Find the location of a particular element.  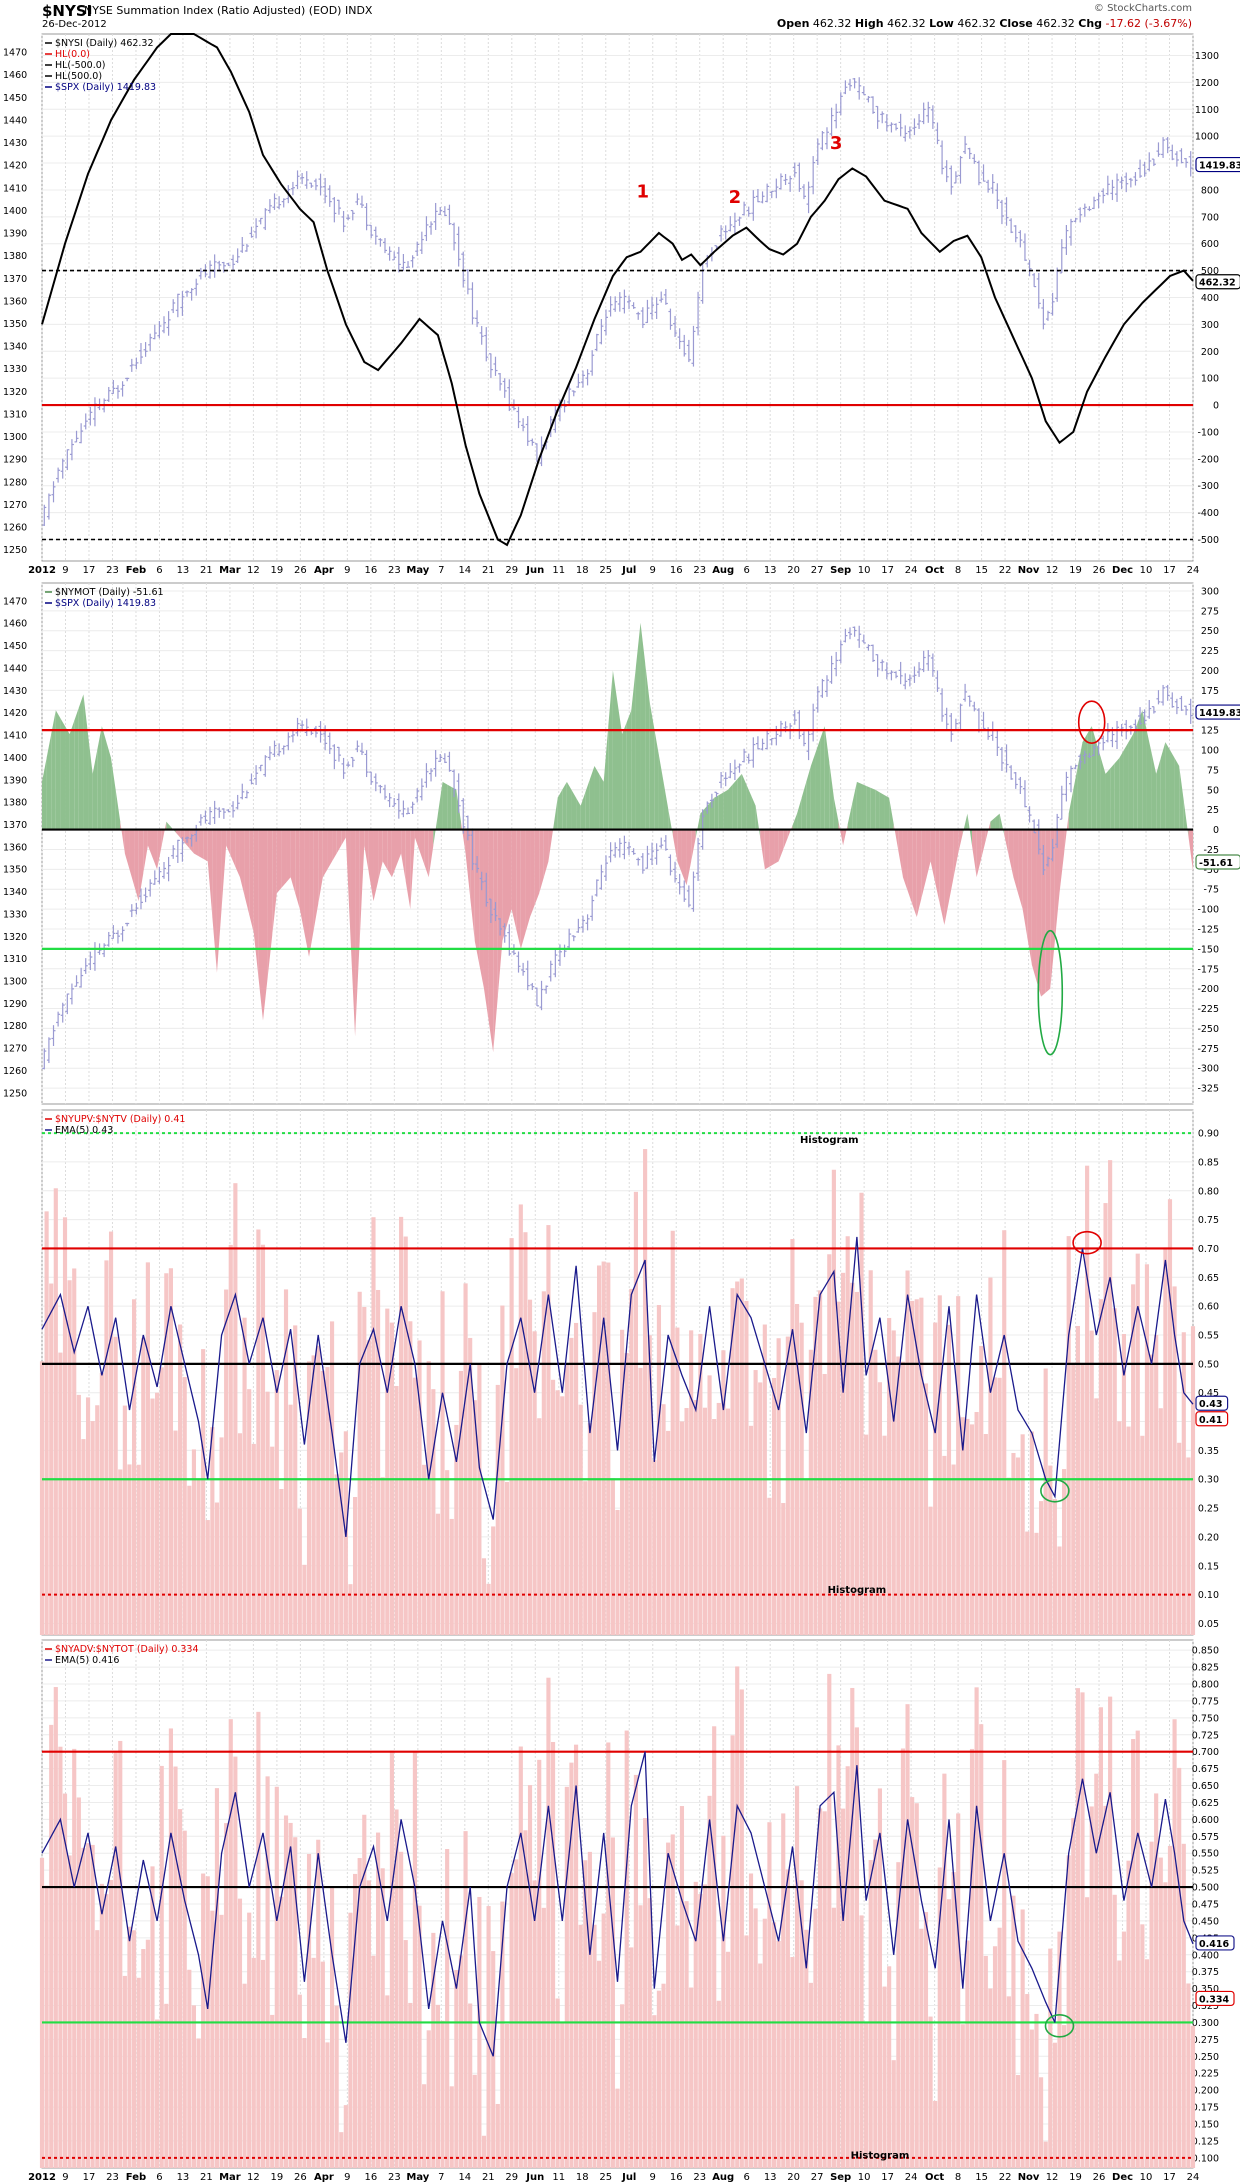

right-tick-label: 0 is located at coordinates (1216, 830).